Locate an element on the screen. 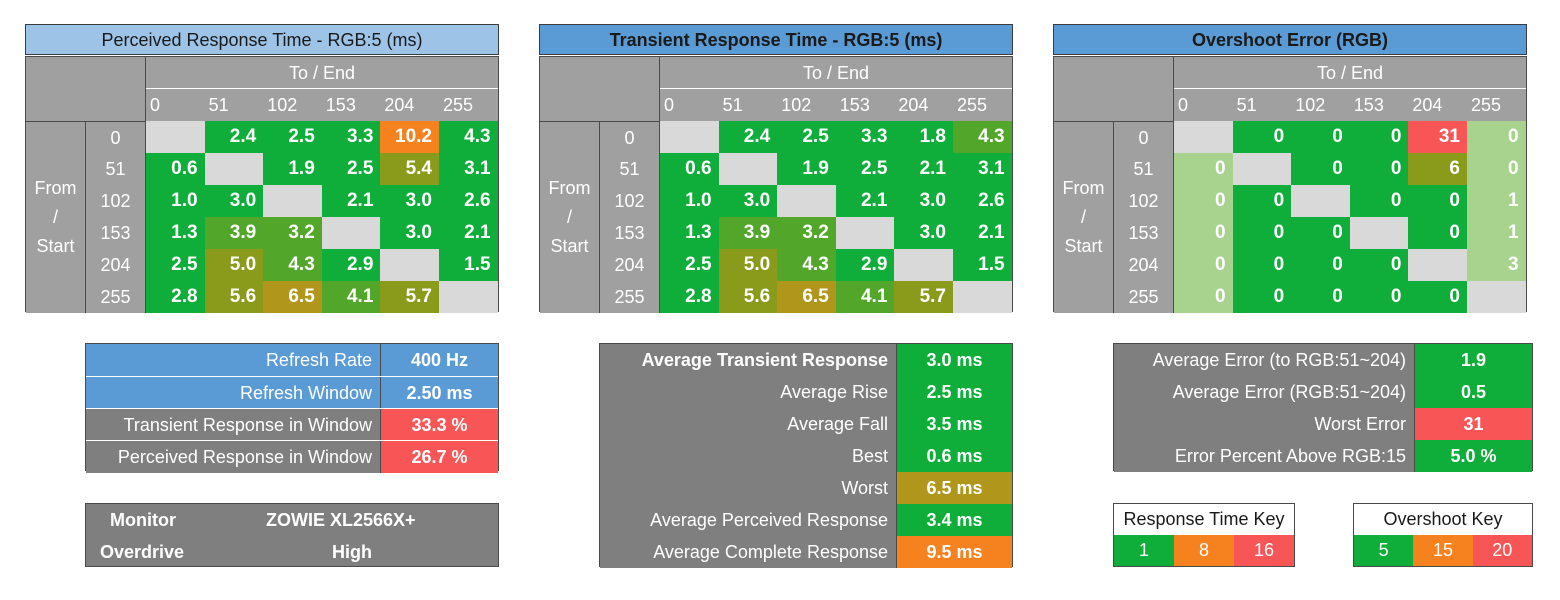 The width and height of the screenshot is (1560, 600). heatmap-cell: 3.3 is located at coordinates (865, 137).